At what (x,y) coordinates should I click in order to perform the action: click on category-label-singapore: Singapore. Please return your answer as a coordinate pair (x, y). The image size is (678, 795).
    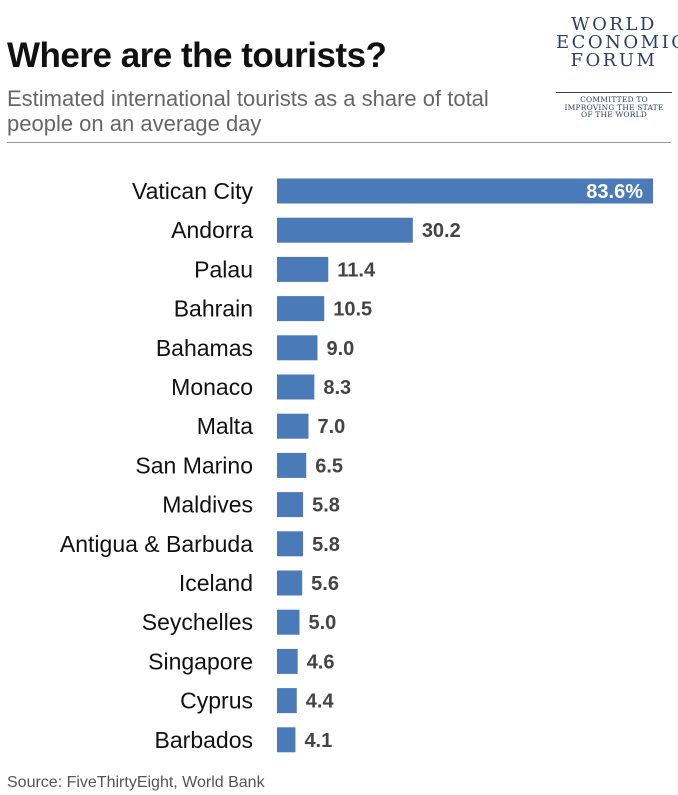
    Looking at the image, I should click on (200, 661).